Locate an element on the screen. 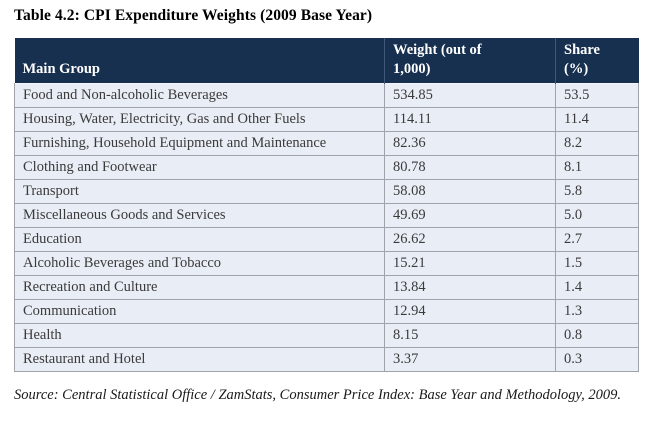 The width and height of the screenshot is (658, 442). cell-share: 5.8 is located at coordinates (597, 191).